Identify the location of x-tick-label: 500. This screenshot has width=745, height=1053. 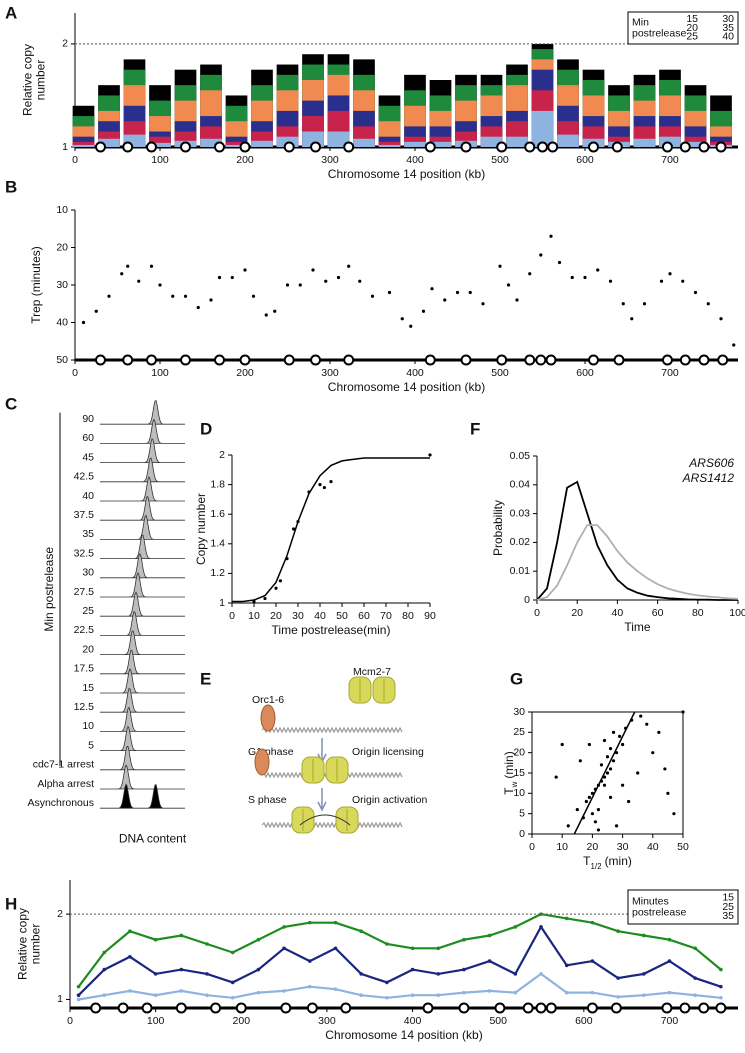
(498, 1021).